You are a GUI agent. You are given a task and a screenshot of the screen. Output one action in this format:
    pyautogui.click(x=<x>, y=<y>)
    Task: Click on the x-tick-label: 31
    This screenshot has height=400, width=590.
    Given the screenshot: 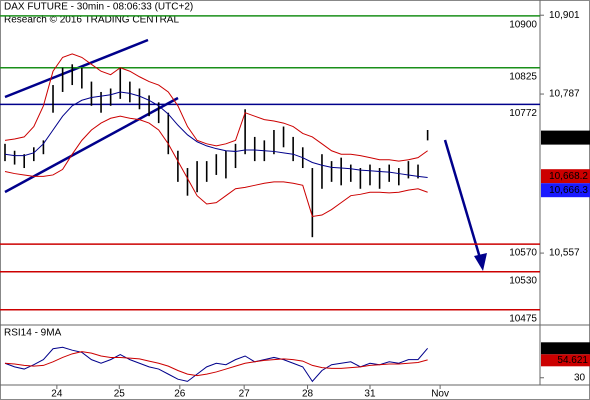 What is the action you would take?
    pyautogui.click(x=370, y=394)
    